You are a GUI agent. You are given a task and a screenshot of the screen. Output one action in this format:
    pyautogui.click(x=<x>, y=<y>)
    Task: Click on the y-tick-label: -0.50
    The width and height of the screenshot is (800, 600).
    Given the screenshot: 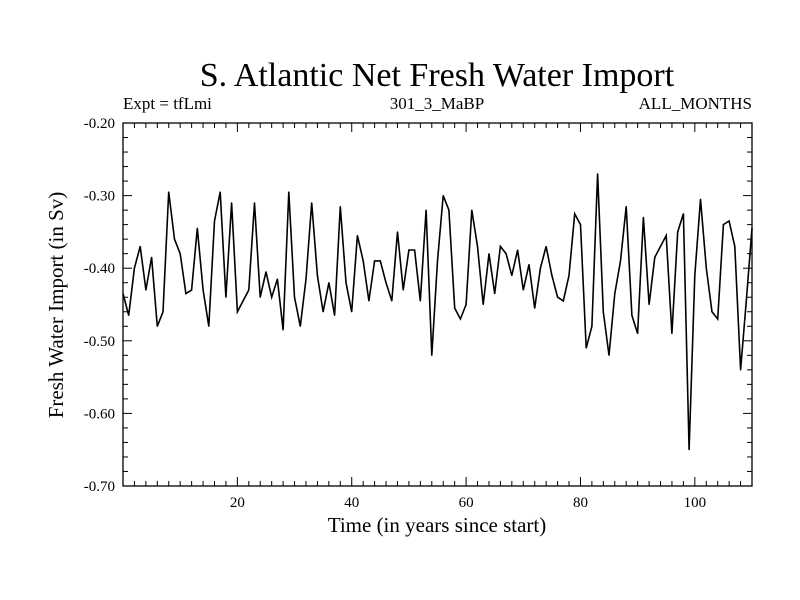 What is the action you would take?
    pyautogui.click(x=99, y=342)
    